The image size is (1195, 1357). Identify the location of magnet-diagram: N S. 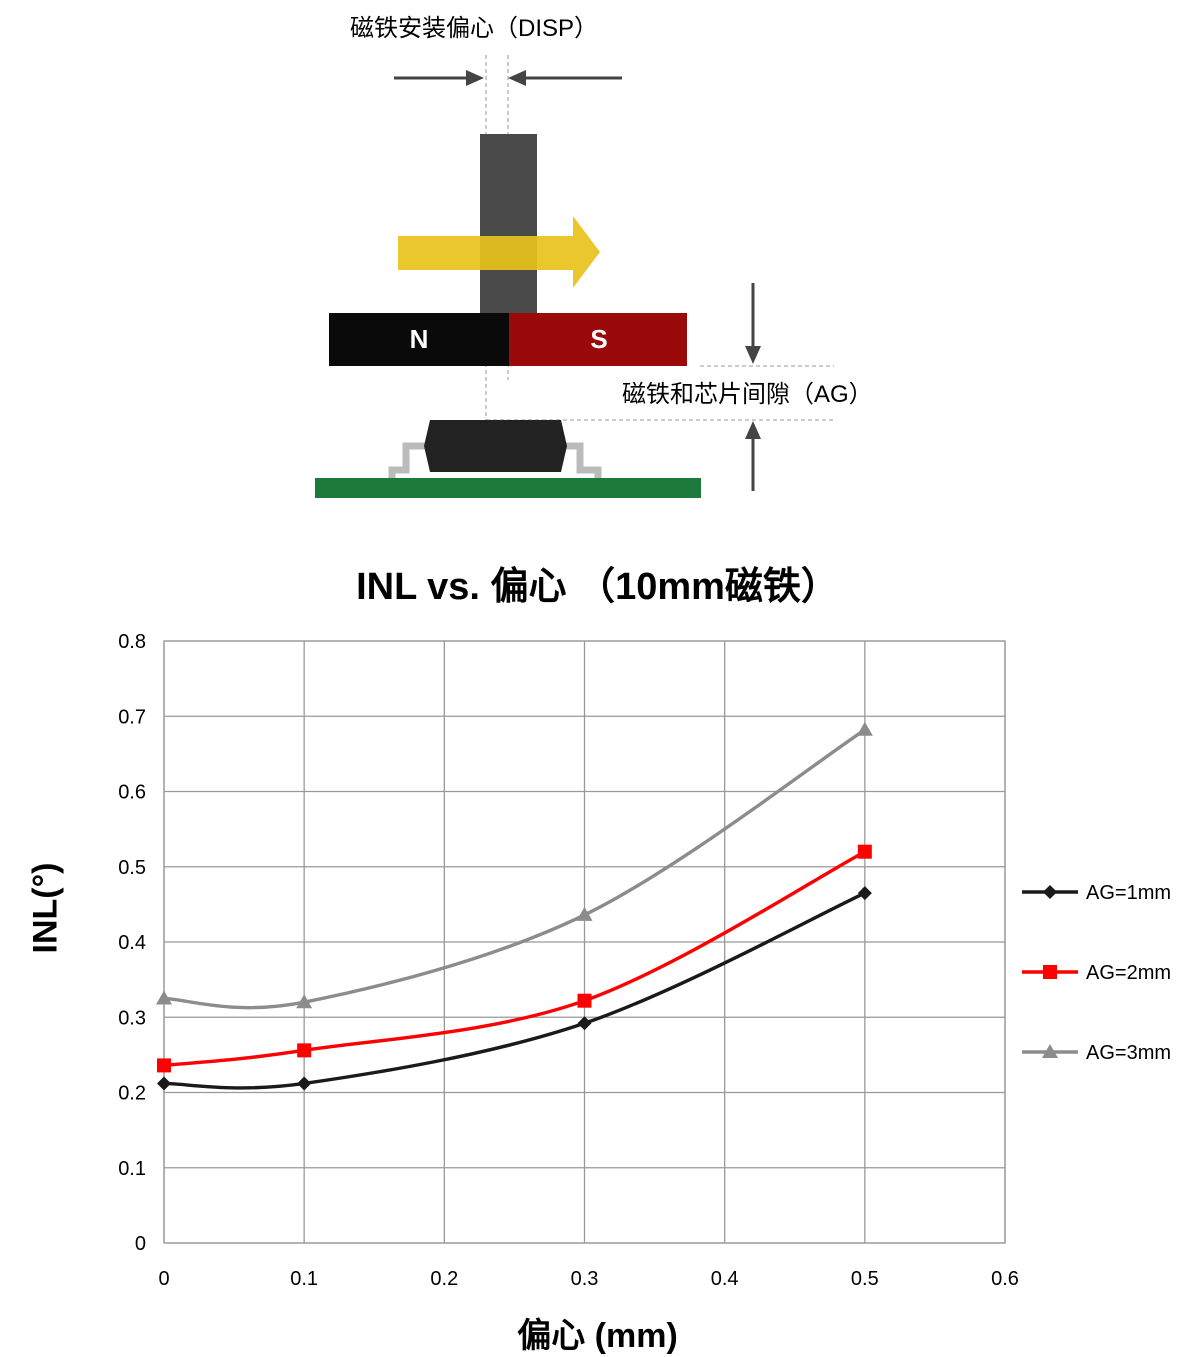
(574, 276).